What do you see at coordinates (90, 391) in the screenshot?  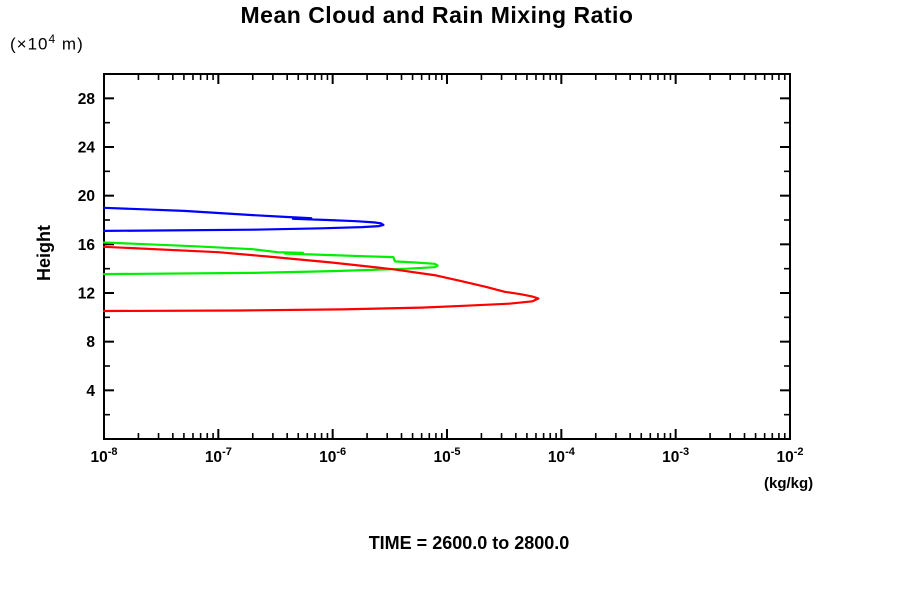 I see `y-axis-tick-label: 4` at bounding box center [90, 391].